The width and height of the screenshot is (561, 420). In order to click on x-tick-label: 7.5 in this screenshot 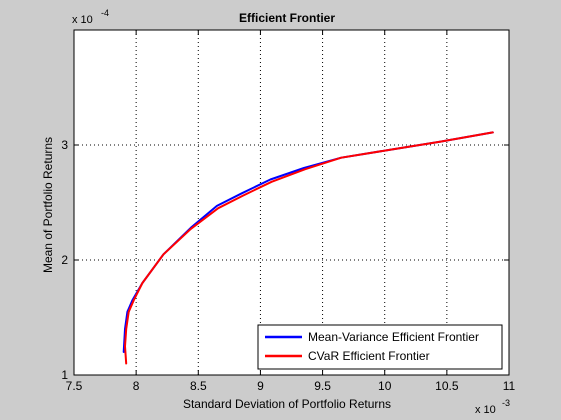, I will do `click(74, 386)`.